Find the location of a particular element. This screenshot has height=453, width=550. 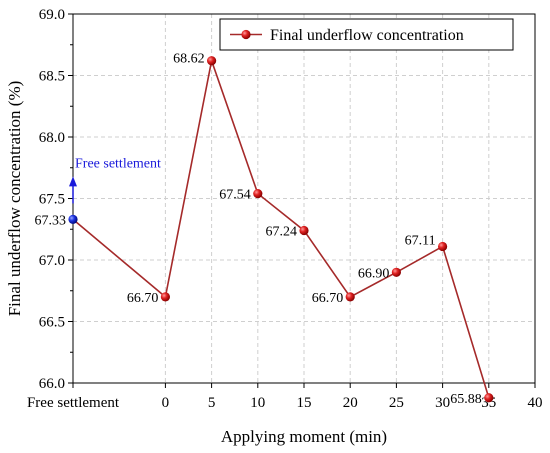

x-tick-label: 5 is located at coordinates (212, 403).